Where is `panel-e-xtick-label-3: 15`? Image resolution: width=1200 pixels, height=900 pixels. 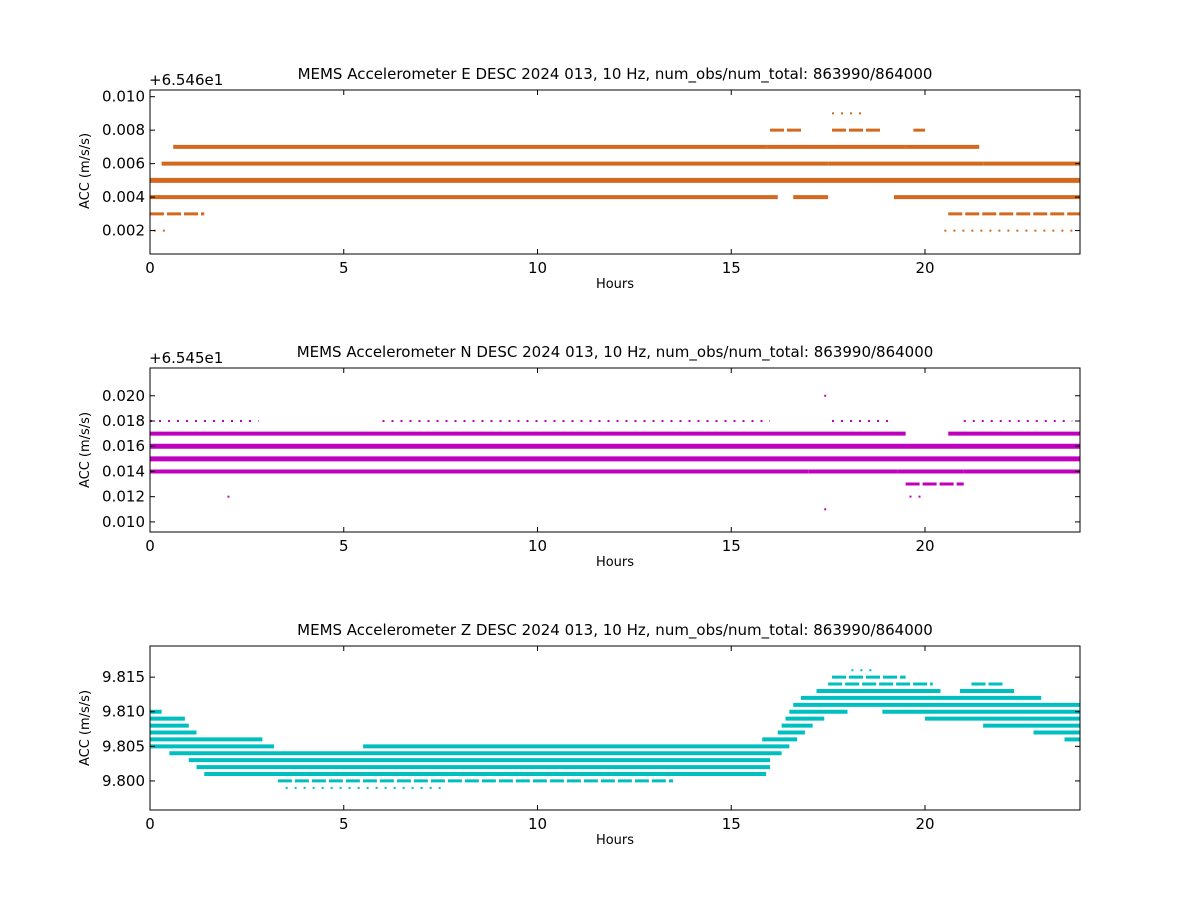
panel-e-xtick-label-3: 15 is located at coordinates (731, 268).